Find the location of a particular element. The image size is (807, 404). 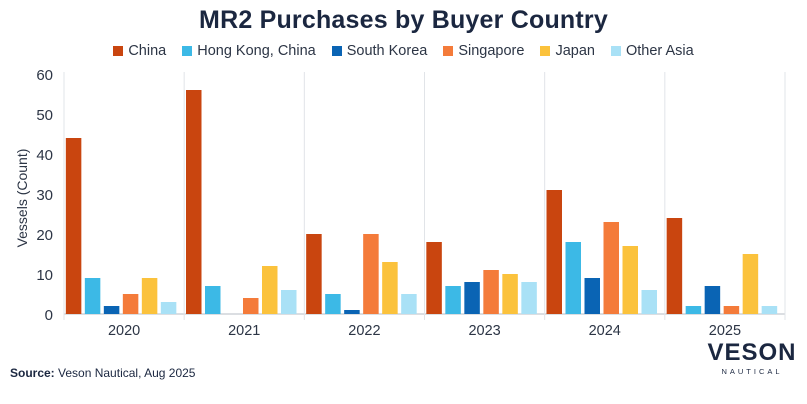

bar-south-korea-2022 is located at coordinates (352, 312).